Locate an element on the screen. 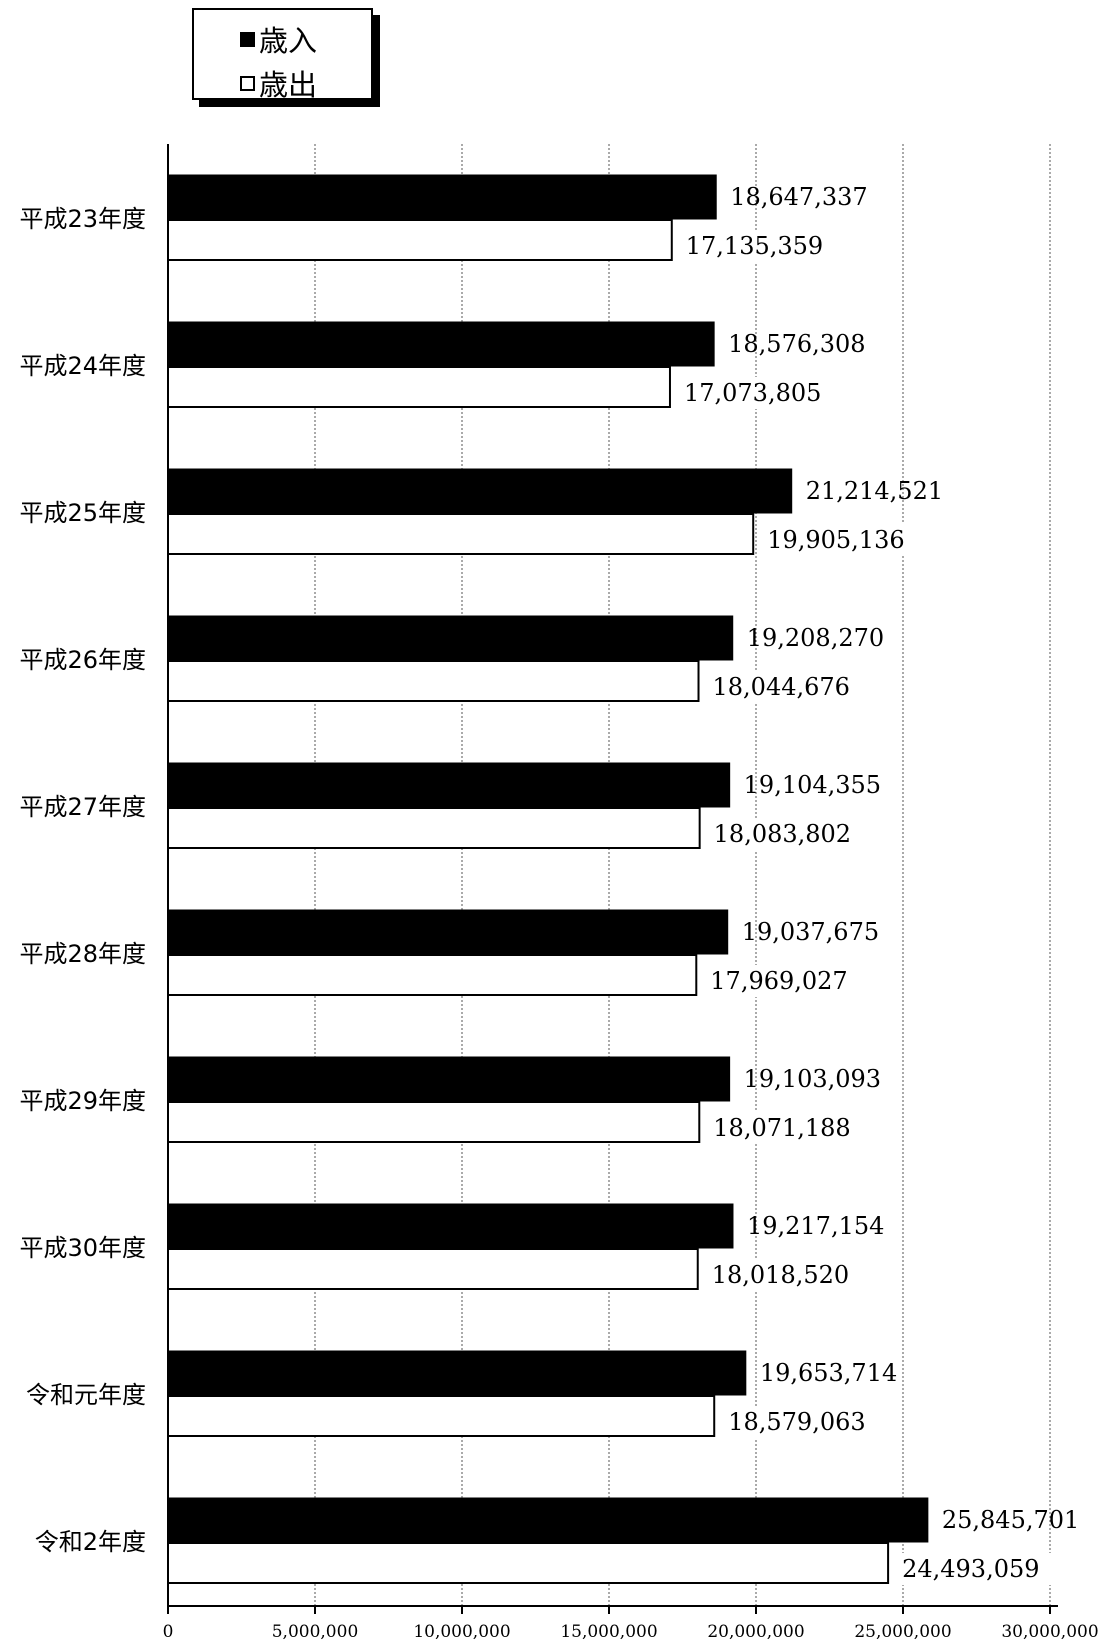 The image size is (1103, 1643). legend-swatch-expenditure is located at coordinates (247, 83).